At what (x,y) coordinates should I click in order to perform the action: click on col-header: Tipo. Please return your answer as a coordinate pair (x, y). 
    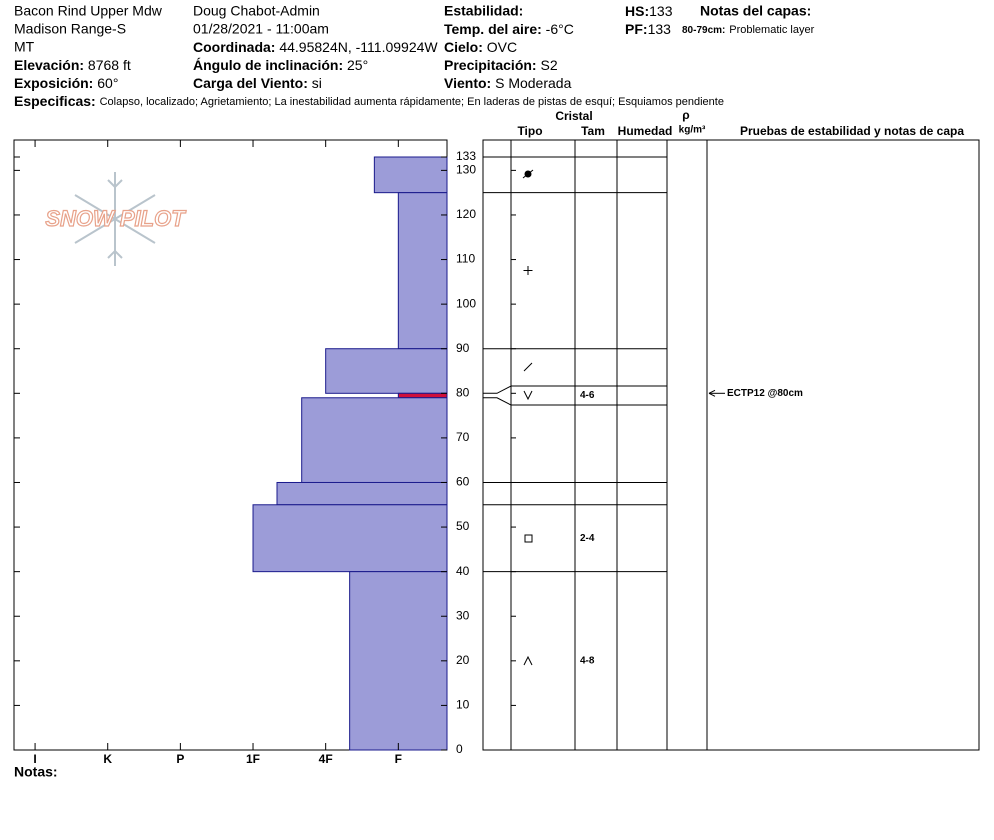
    Looking at the image, I should click on (529, 131).